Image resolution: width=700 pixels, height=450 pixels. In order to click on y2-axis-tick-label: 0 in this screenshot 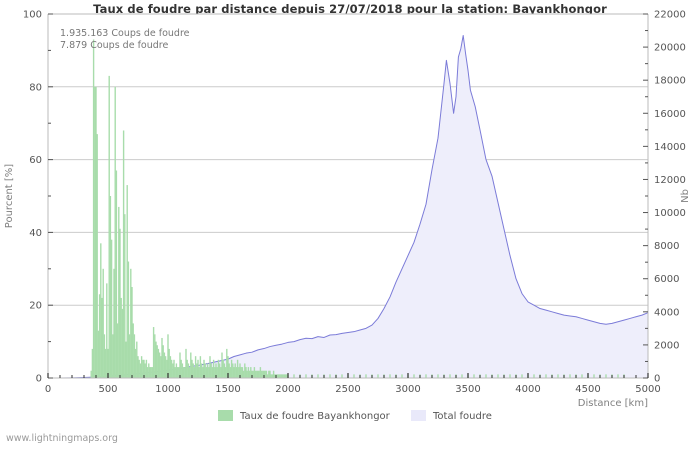, I will do `click(657, 379)`.